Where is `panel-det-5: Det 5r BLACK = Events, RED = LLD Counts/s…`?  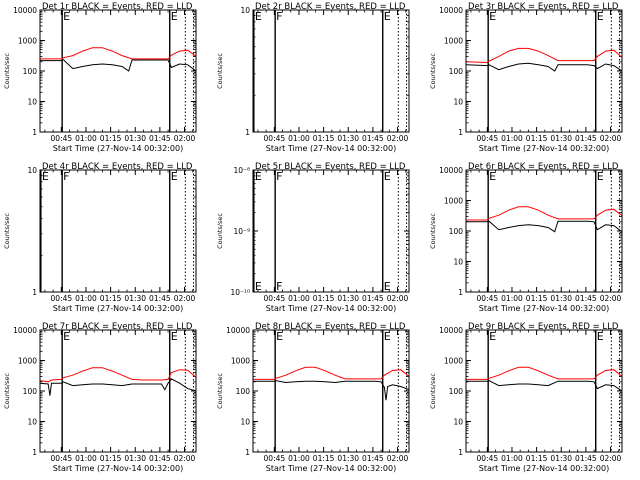 panel-det-5: Det 5r BLACK = Events, RED = LLD Counts/s… is located at coordinates (313, 237).